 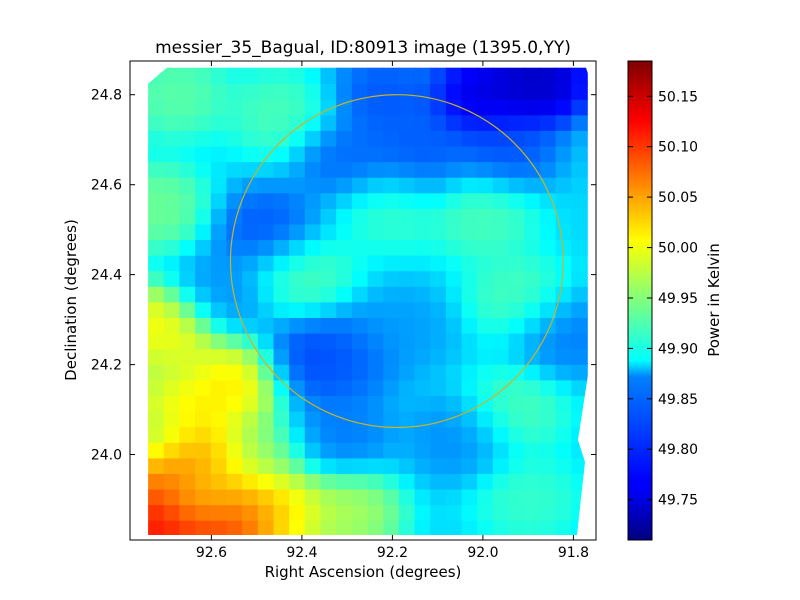 What do you see at coordinates (106, 96) in the screenshot?
I see `y-tick-label: 24.8` at bounding box center [106, 96].